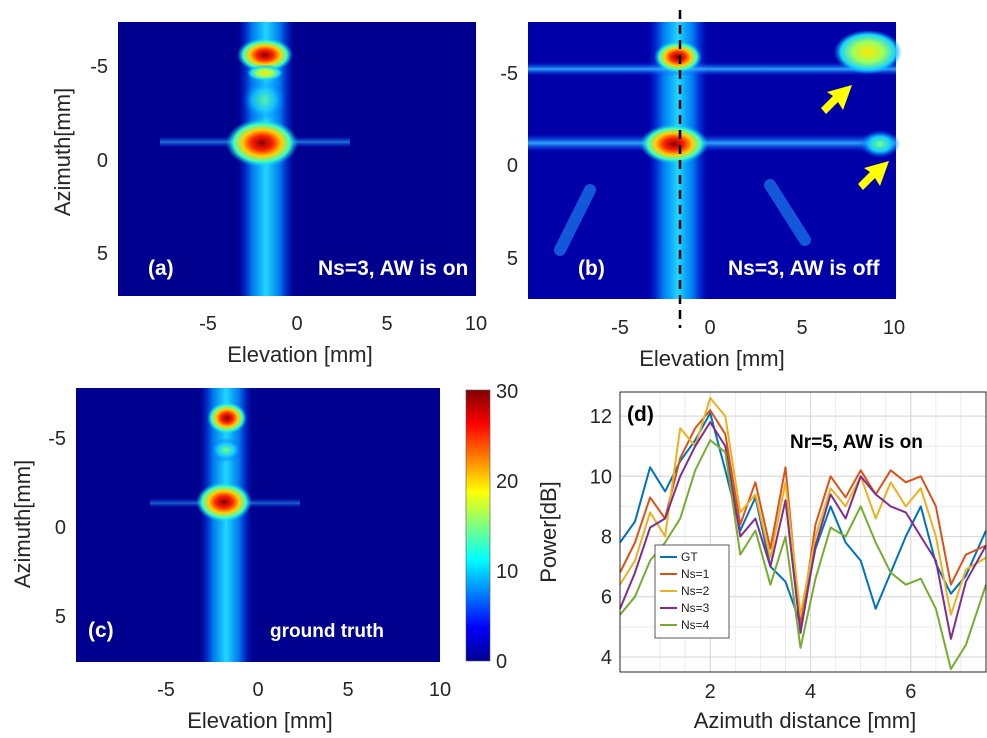 The width and height of the screenshot is (987, 738). What do you see at coordinates (440, 690) in the screenshot?
I see `panel-c-xtick-3: 10` at bounding box center [440, 690].